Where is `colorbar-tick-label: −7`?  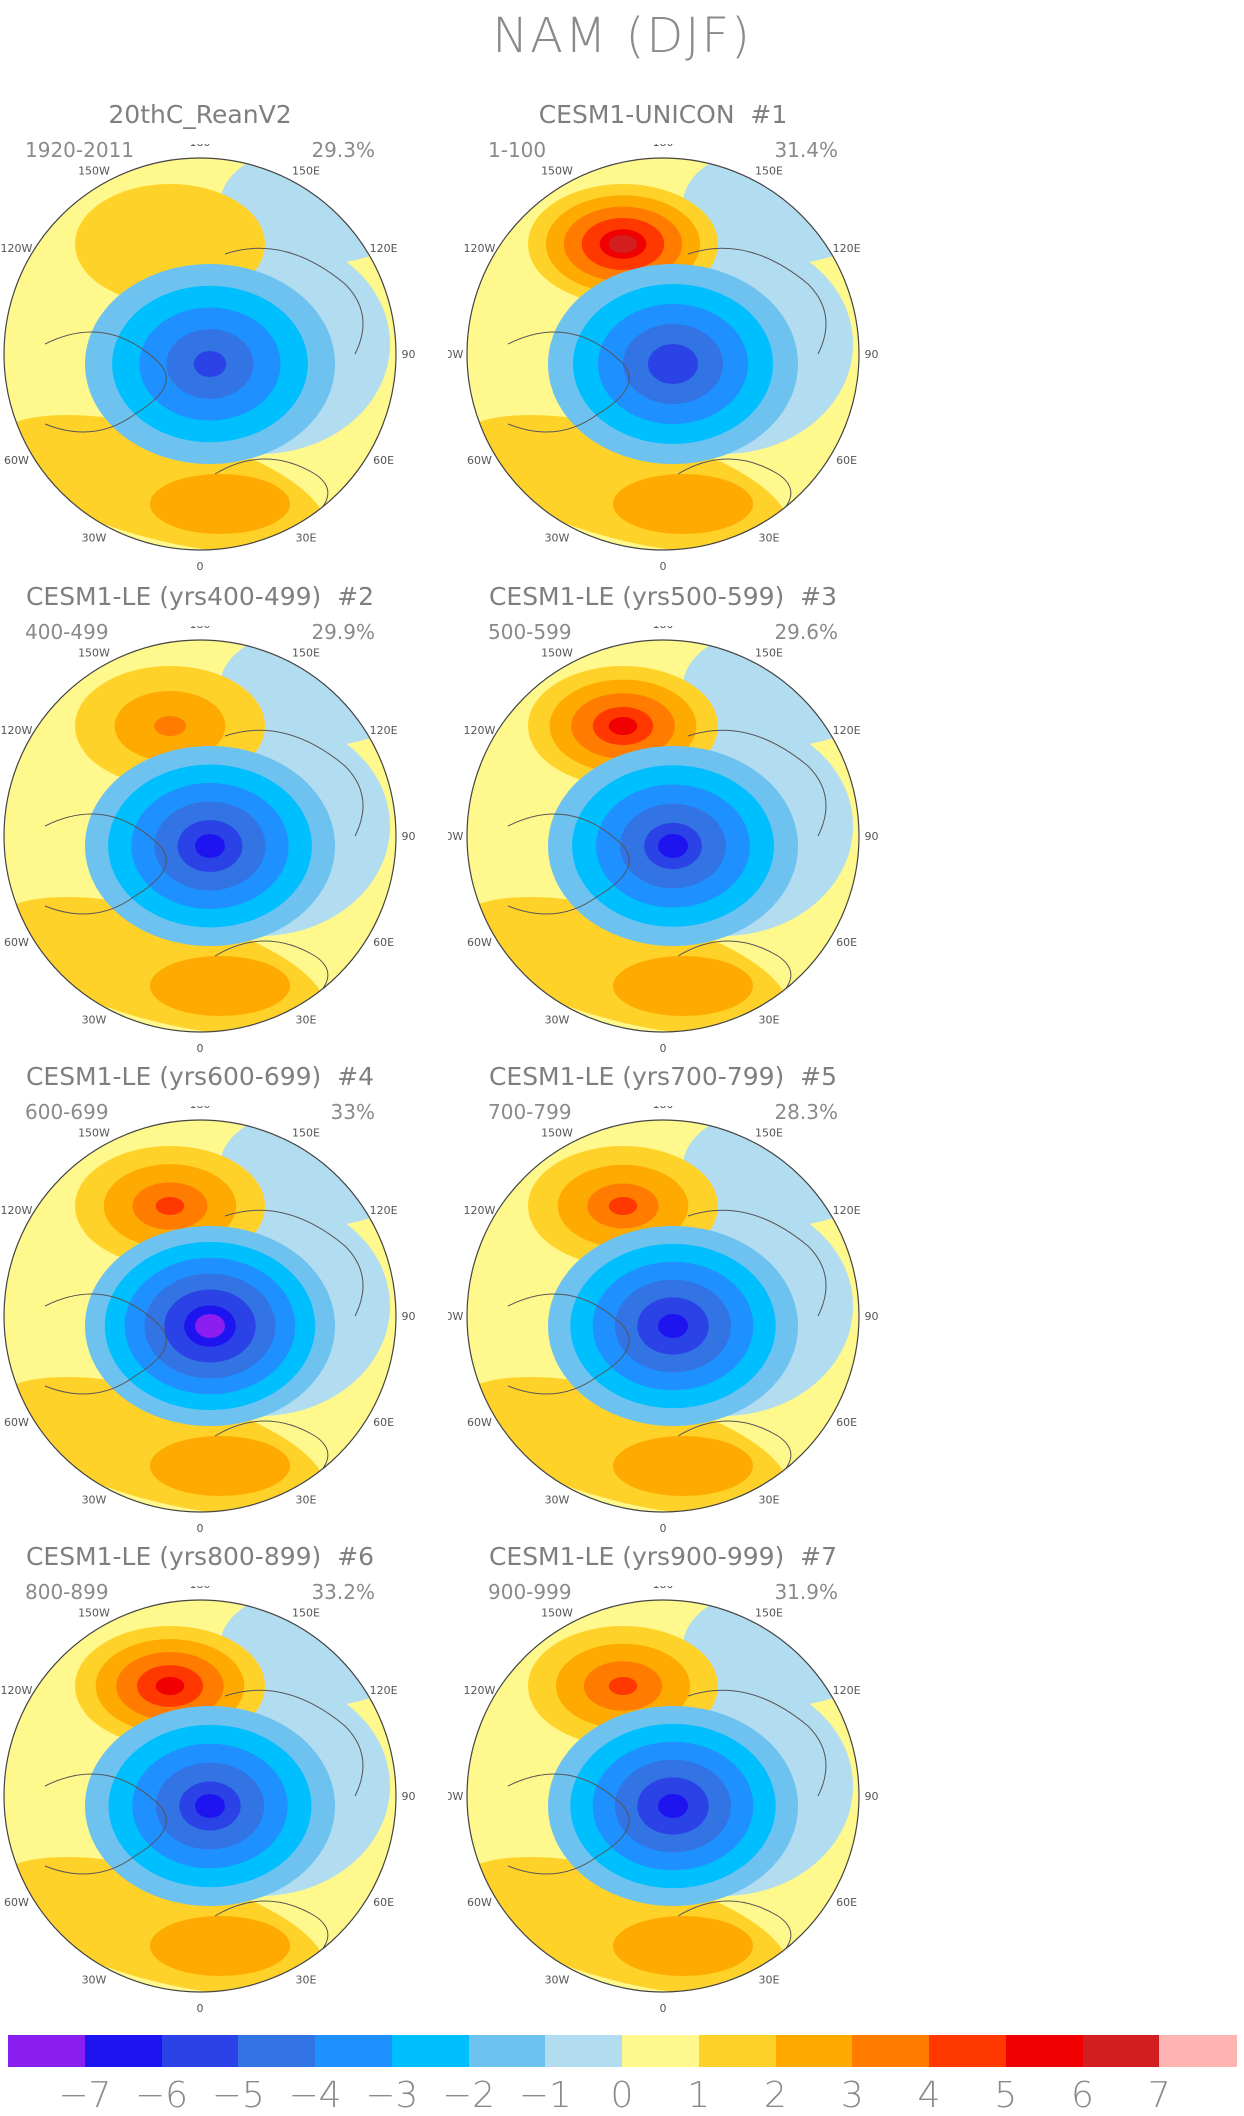 colorbar-tick-label: −7 is located at coordinates (85, 2095).